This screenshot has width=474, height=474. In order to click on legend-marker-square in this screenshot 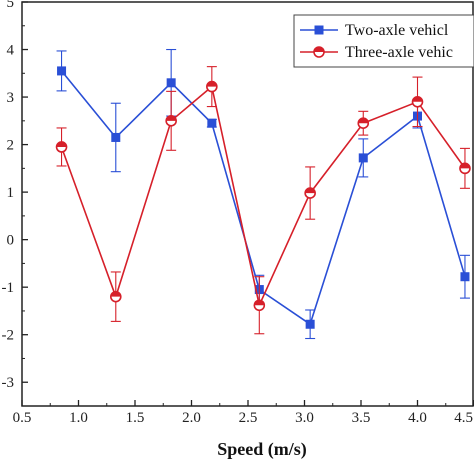, I will do `click(319, 30)`.